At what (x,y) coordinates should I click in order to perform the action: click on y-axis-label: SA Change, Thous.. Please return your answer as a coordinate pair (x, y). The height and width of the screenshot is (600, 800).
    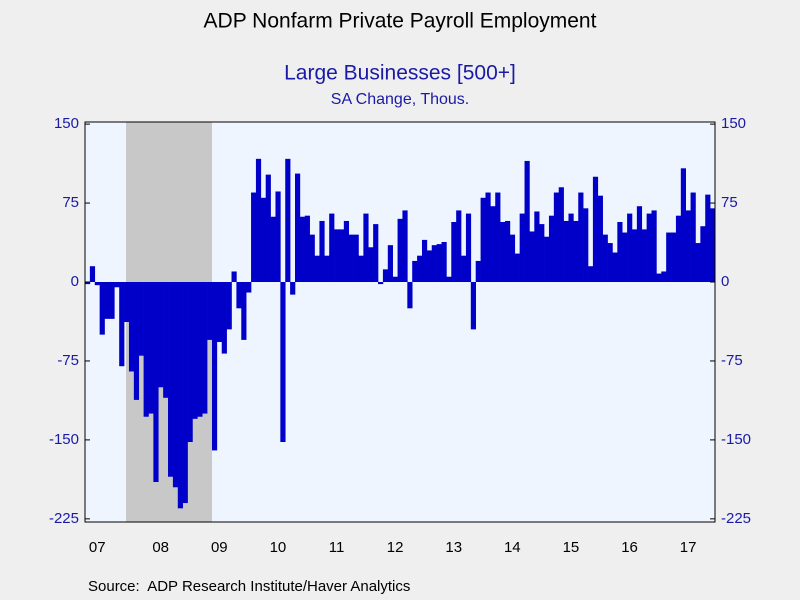
    Looking at the image, I should click on (400, 99).